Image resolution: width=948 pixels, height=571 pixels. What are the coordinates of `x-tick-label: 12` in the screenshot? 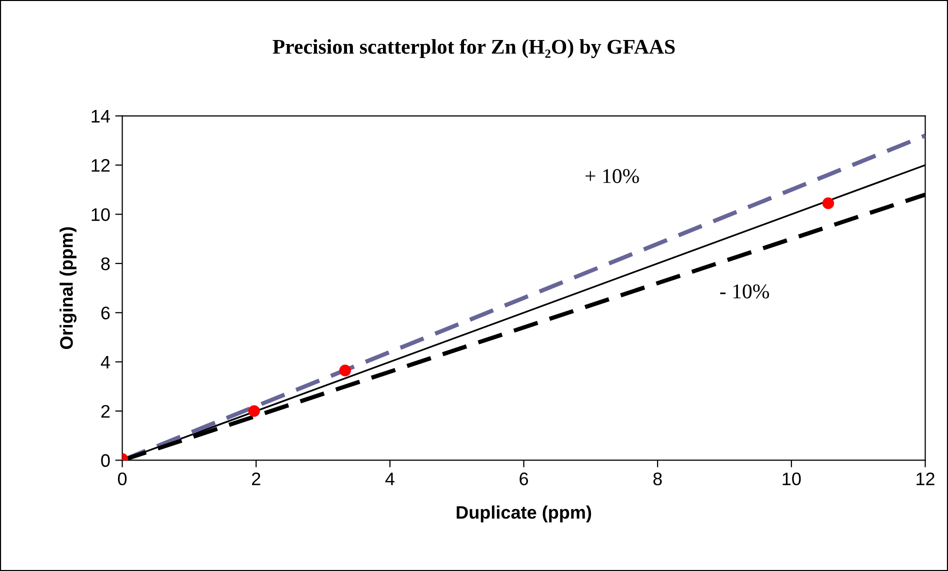 It's located at (925, 479).